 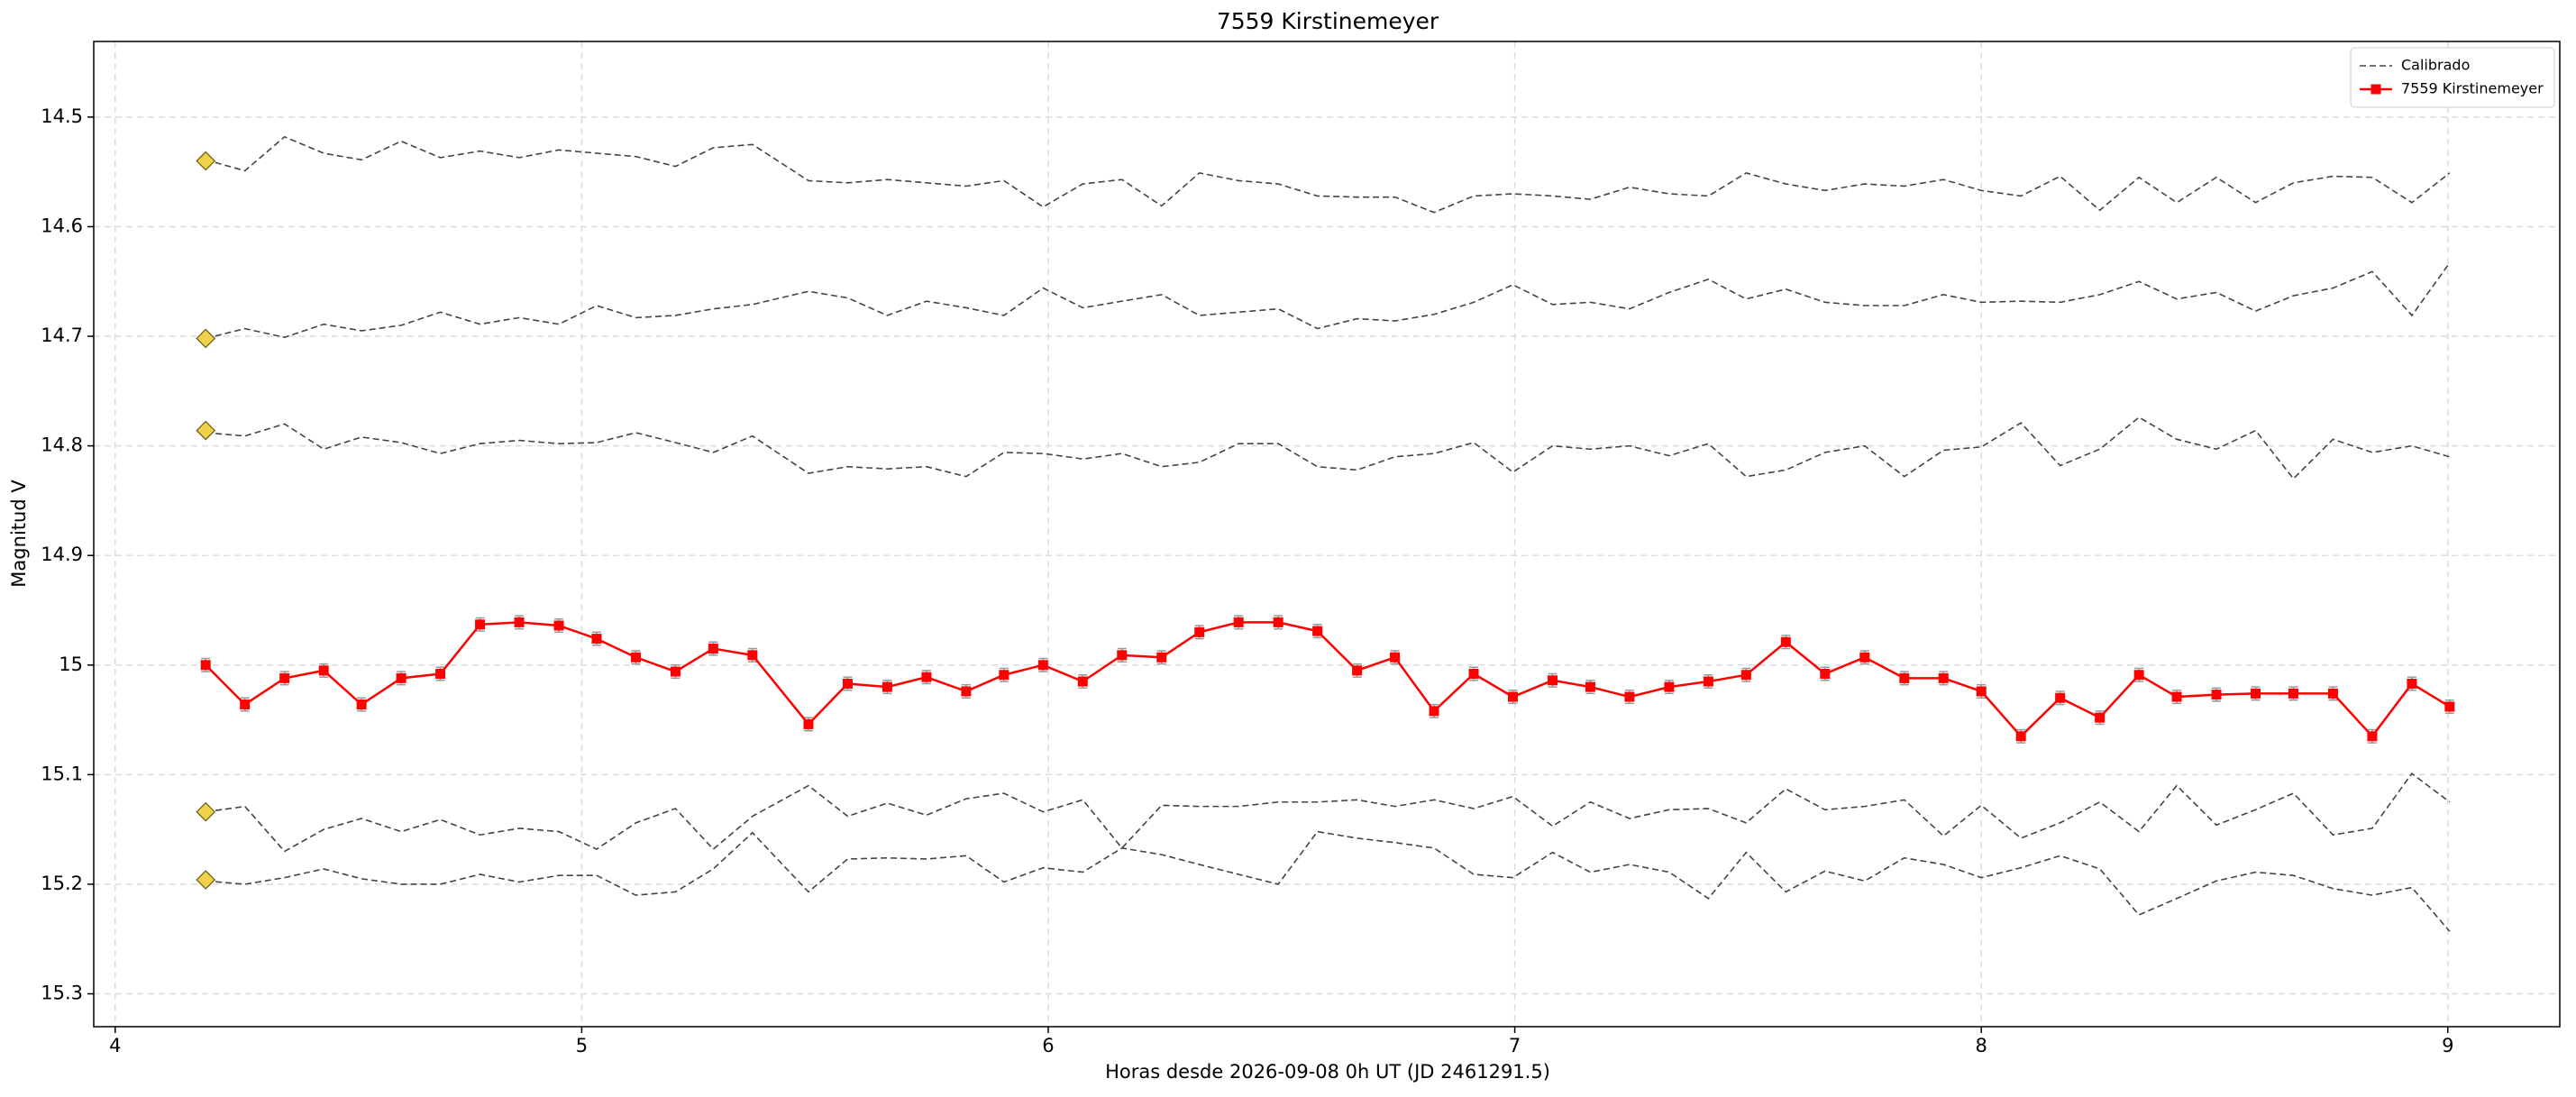 What do you see at coordinates (1328, 680) in the screenshot?
I see `series-line` at bounding box center [1328, 680].